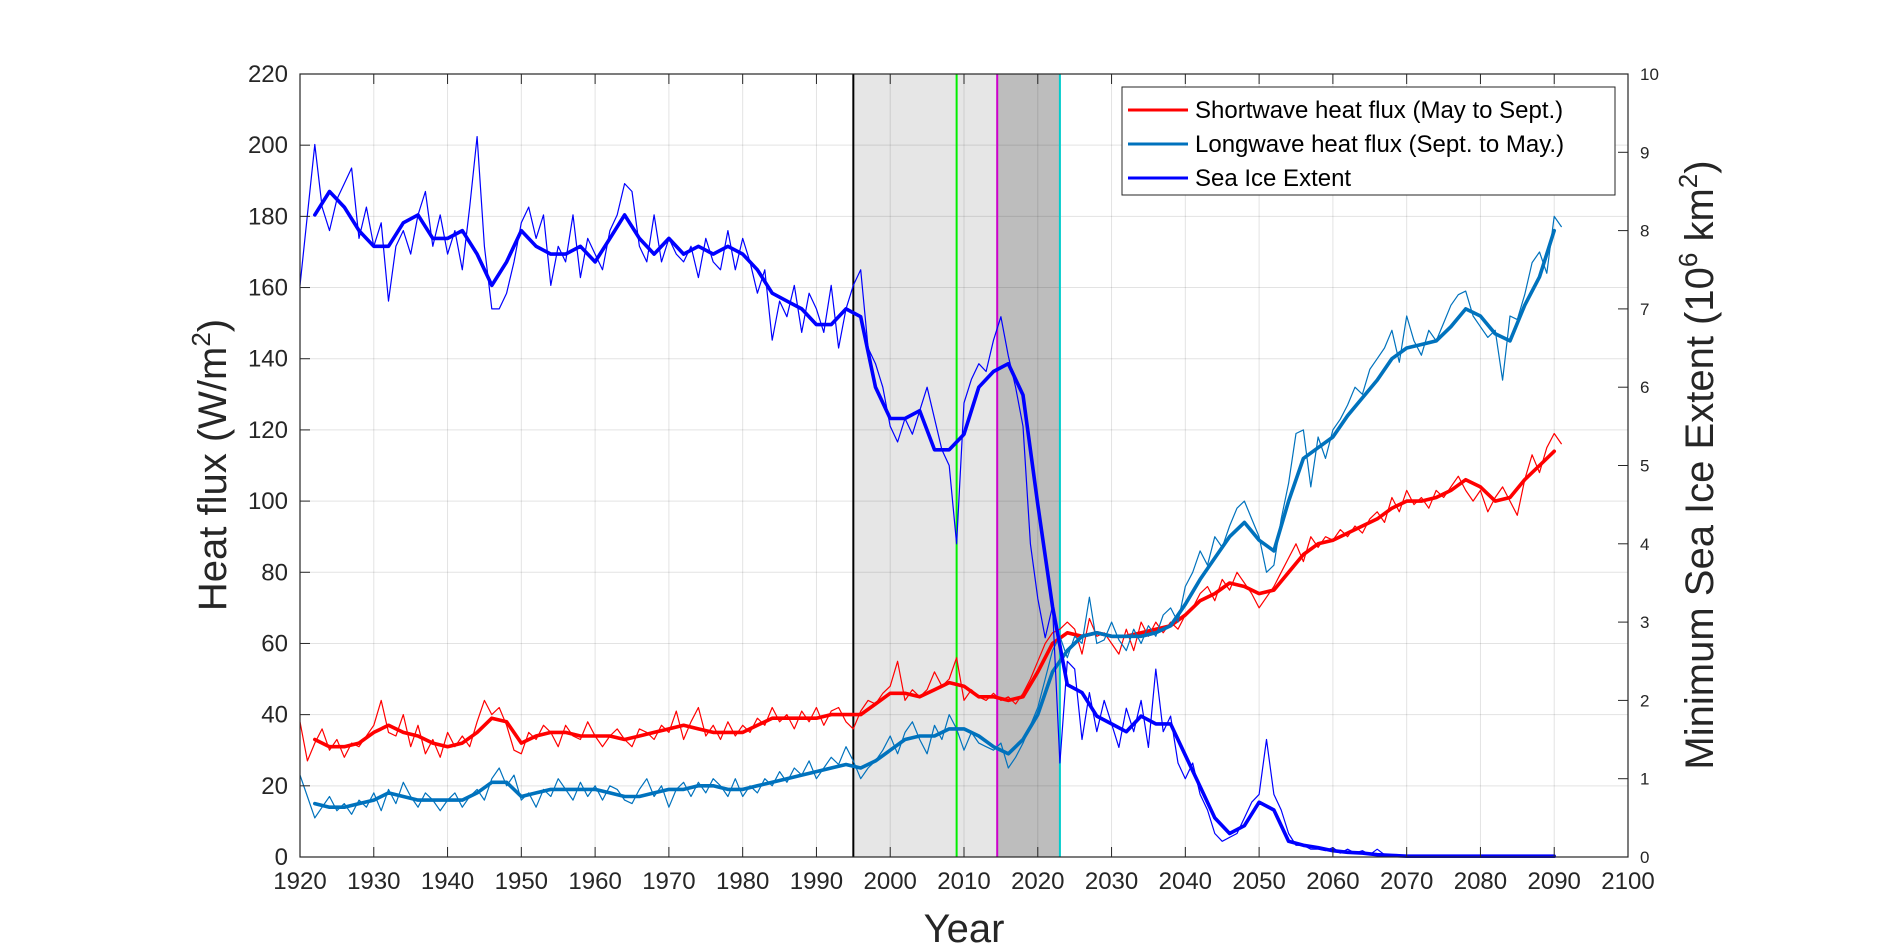 Image resolution: width=1898 pixels, height=949 pixels. I want to click on y2-tick-label-6: 6, so click(1644, 387).